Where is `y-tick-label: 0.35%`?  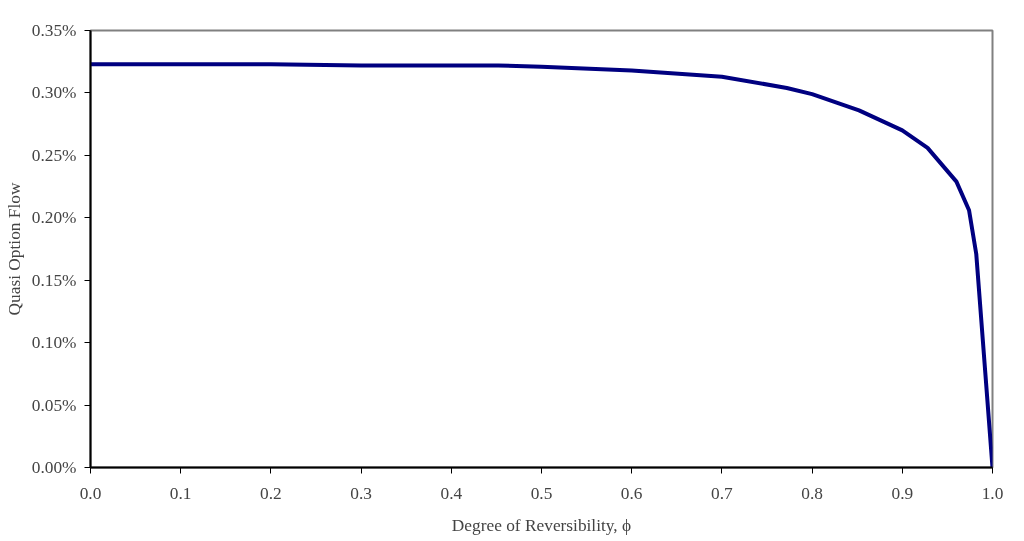
y-tick-label: 0.35% is located at coordinates (54, 30).